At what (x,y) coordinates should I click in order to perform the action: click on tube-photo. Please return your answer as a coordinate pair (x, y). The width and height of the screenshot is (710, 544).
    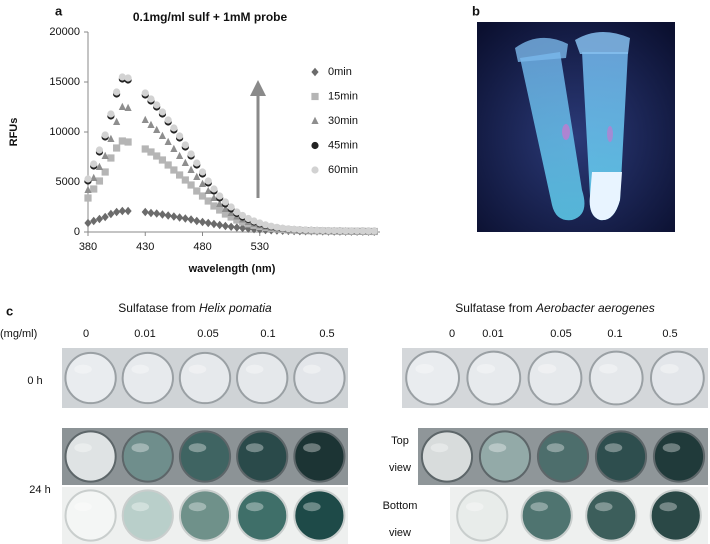
    Looking at the image, I should click on (576, 127).